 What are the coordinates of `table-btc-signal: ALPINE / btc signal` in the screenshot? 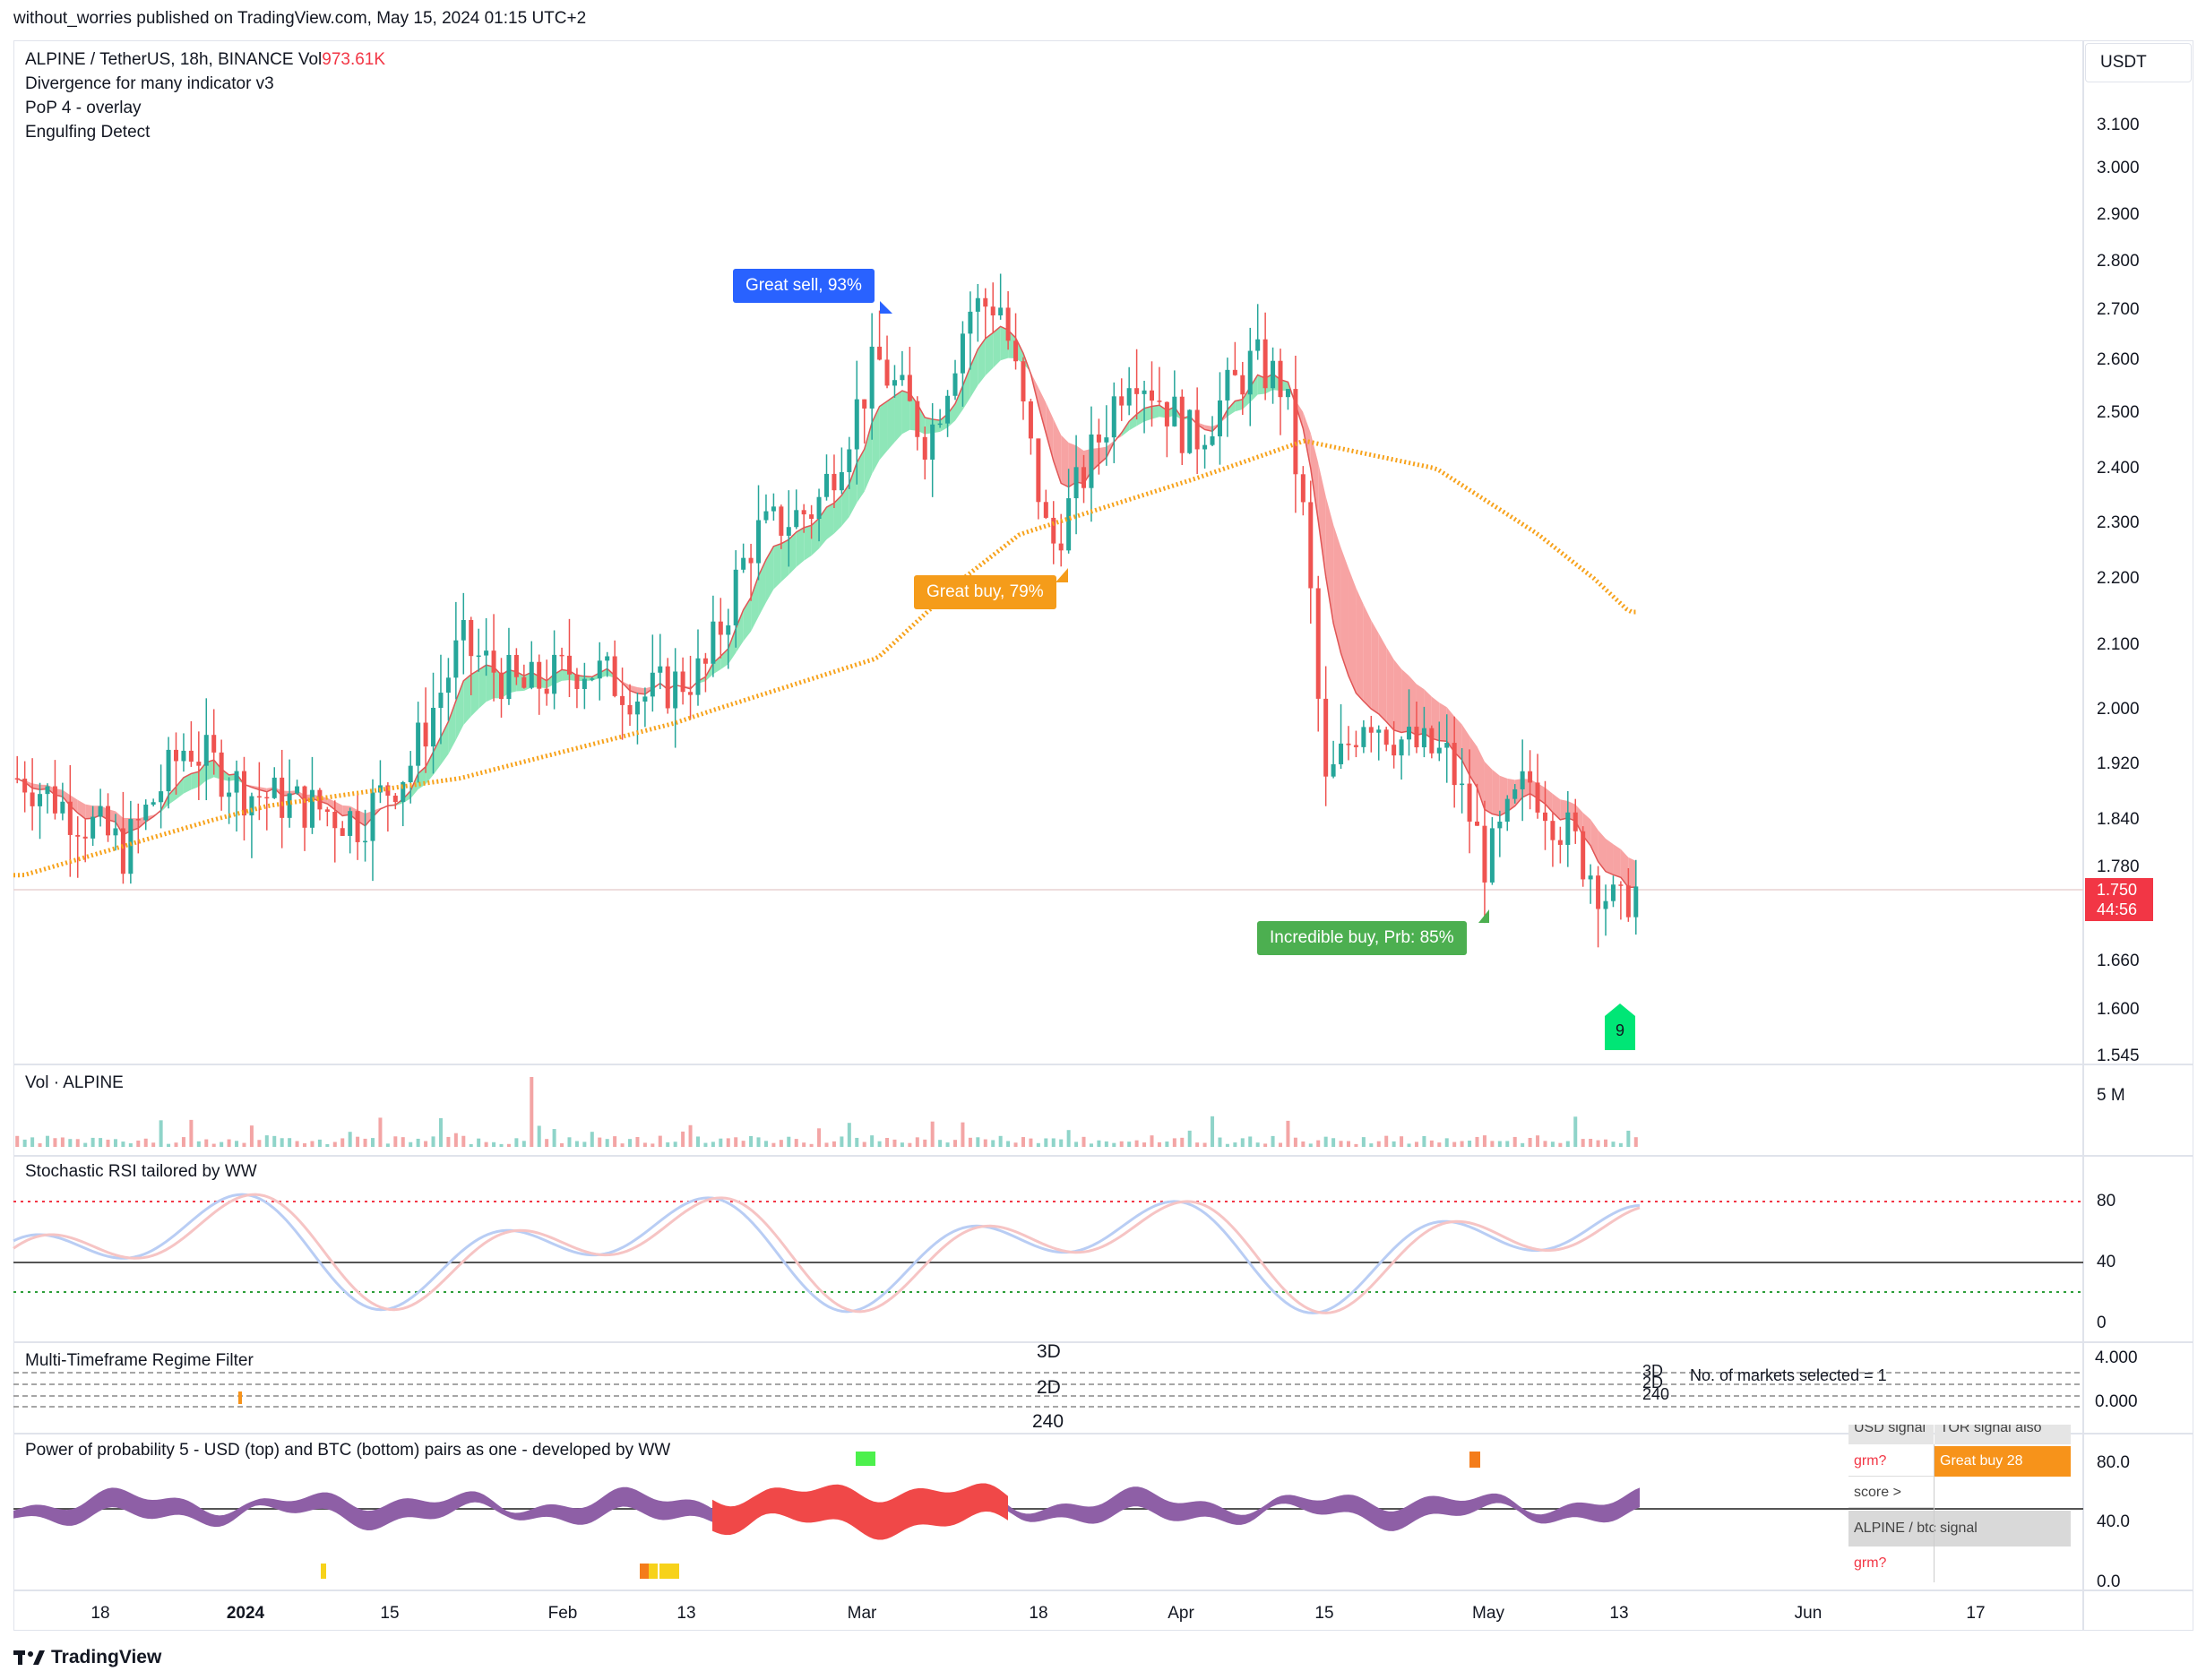 It's located at (1959, 1529).